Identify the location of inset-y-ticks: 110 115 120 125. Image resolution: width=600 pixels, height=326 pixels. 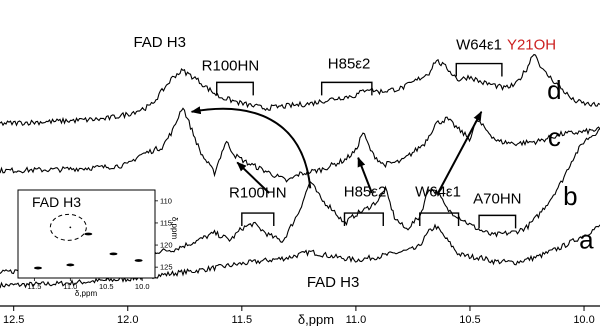
(164, 234).